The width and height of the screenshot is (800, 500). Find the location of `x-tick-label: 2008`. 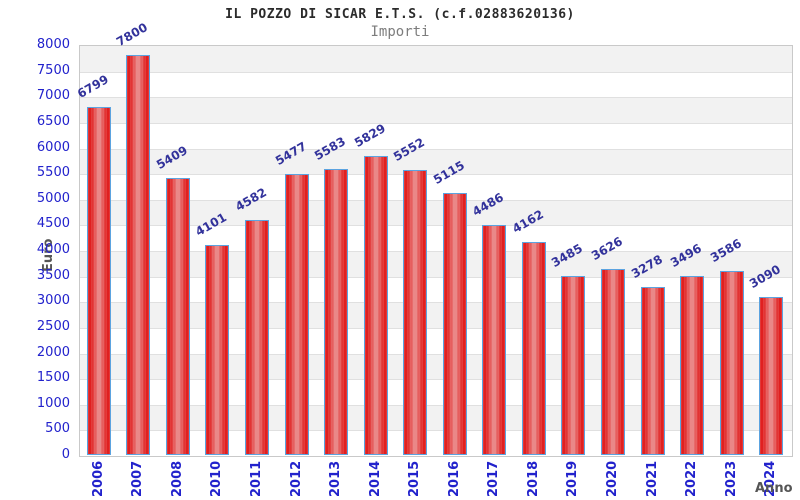

x-tick-label: 2008 is located at coordinates (177, 478).